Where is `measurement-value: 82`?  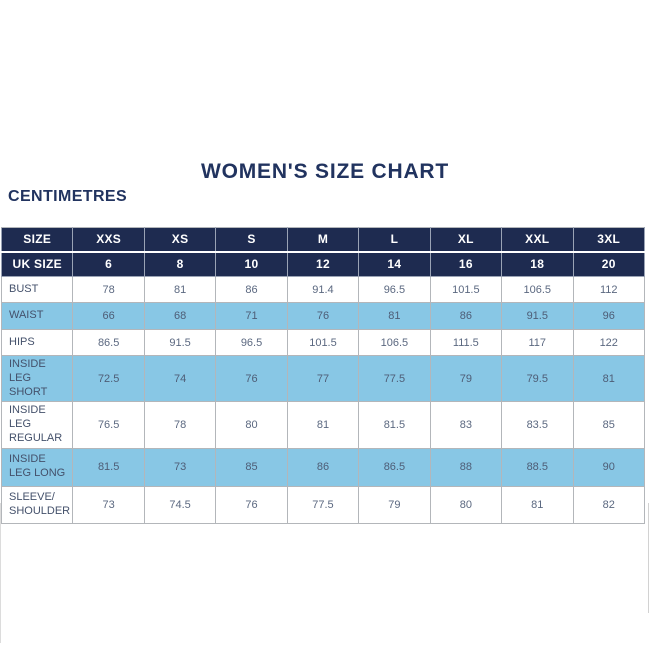
measurement-value: 82 is located at coordinates (608, 504).